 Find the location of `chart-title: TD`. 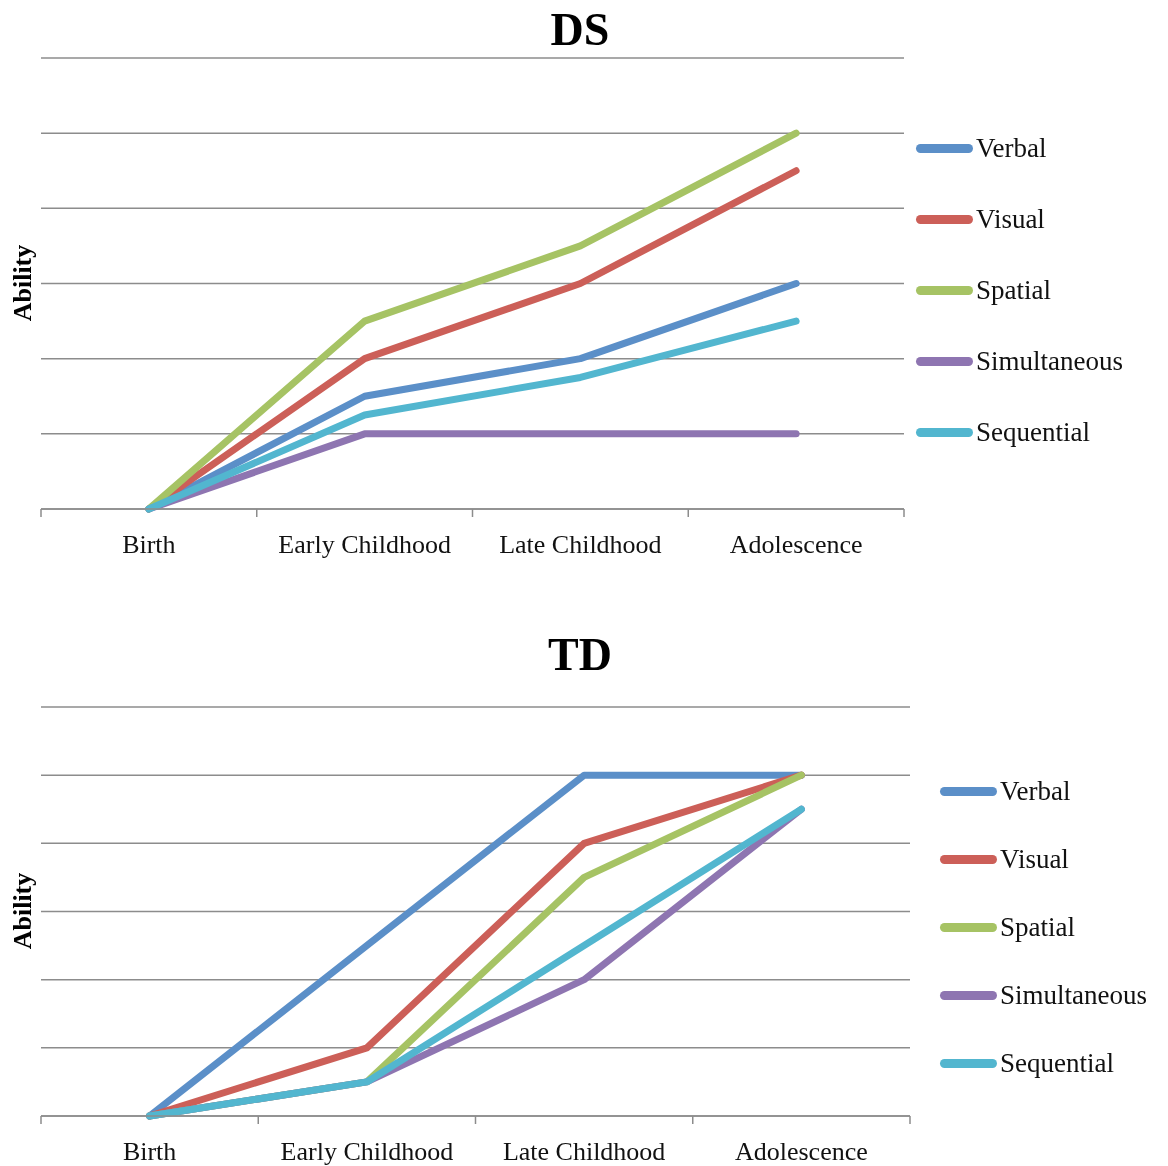

chart-title: TD is located at coordinates (580, 654).